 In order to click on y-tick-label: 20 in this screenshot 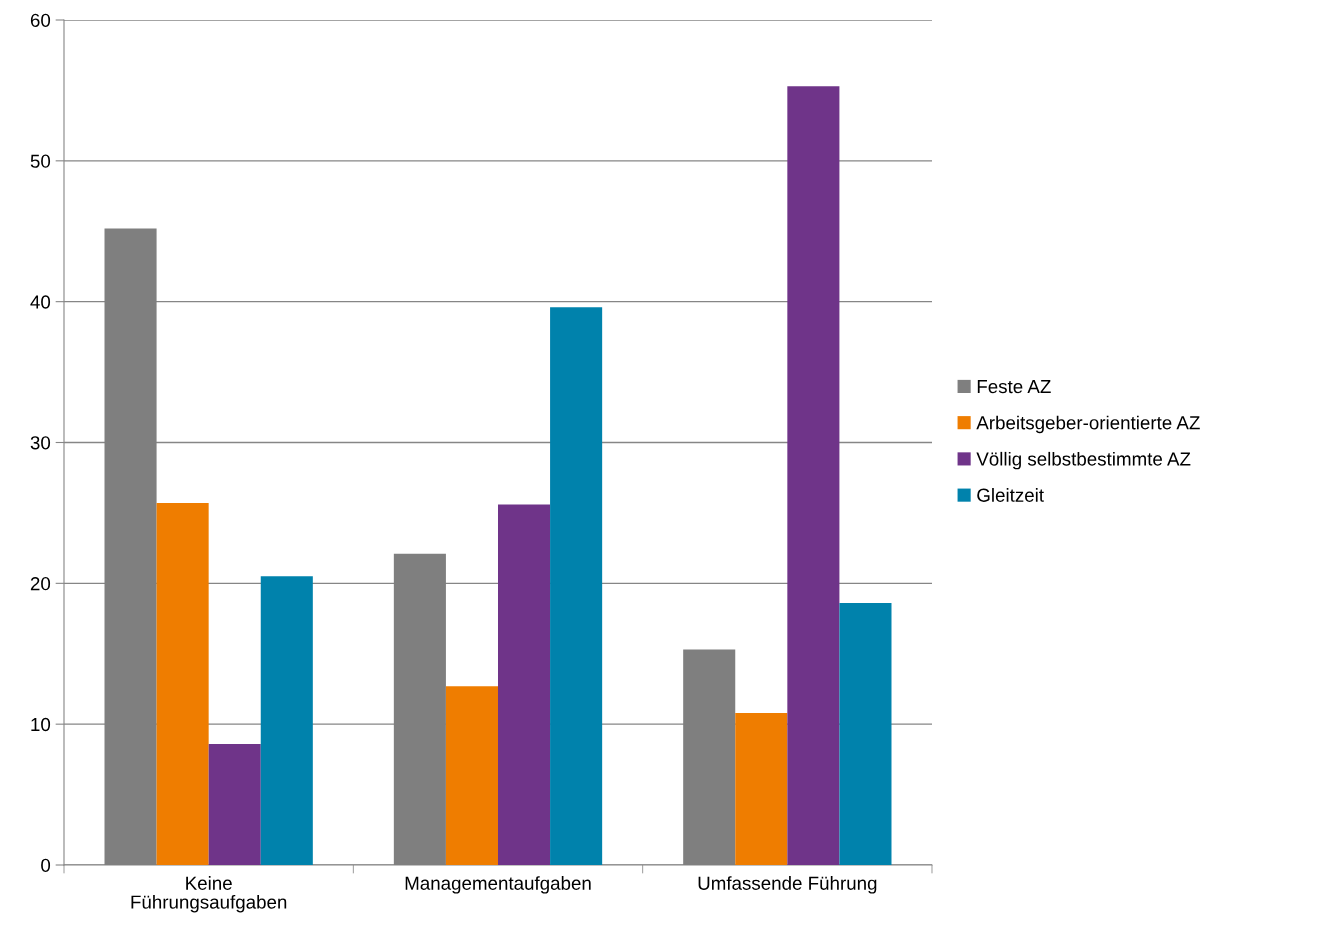, I will do `click(40, 584)`.